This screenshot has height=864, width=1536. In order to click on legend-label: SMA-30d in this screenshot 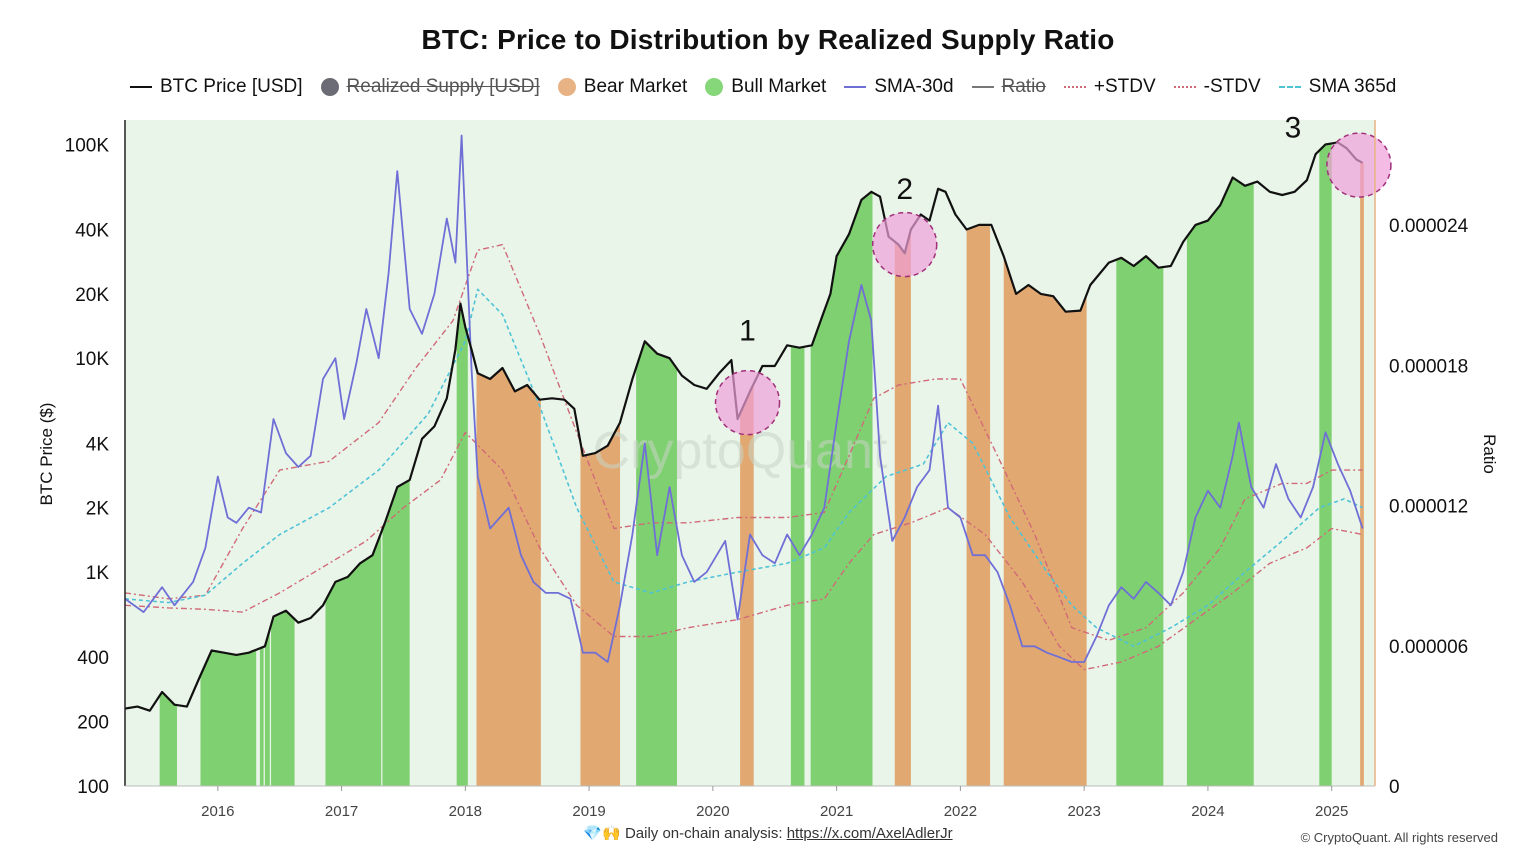, I will do `click(914, 86)`.